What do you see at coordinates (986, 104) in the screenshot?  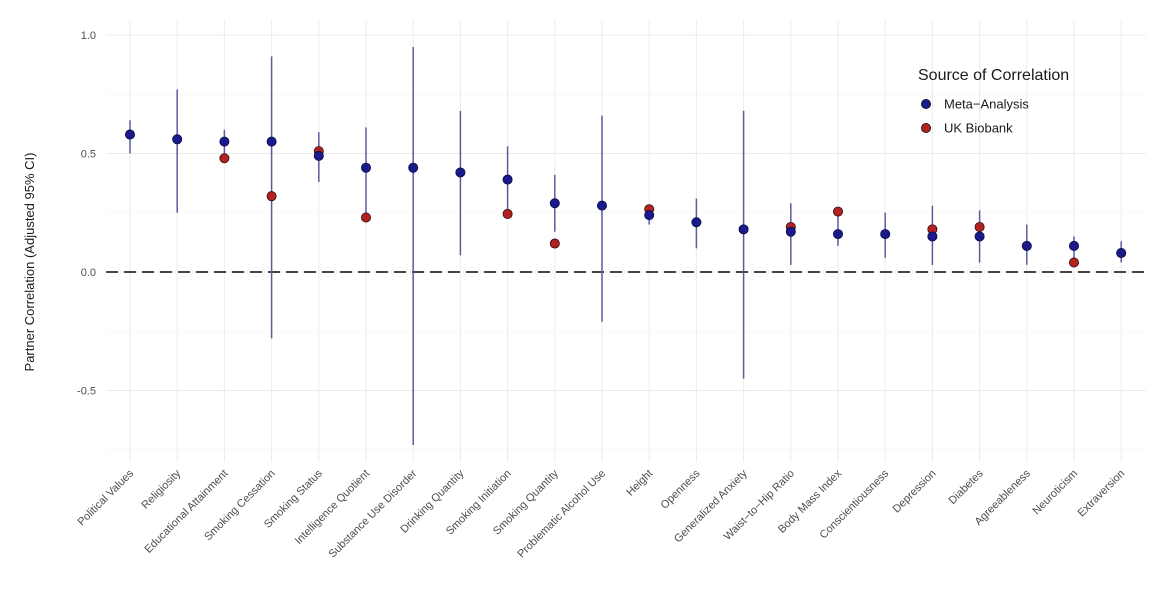 I see `legend-label: Meta−Analysis` at bounding box center [986, 104].